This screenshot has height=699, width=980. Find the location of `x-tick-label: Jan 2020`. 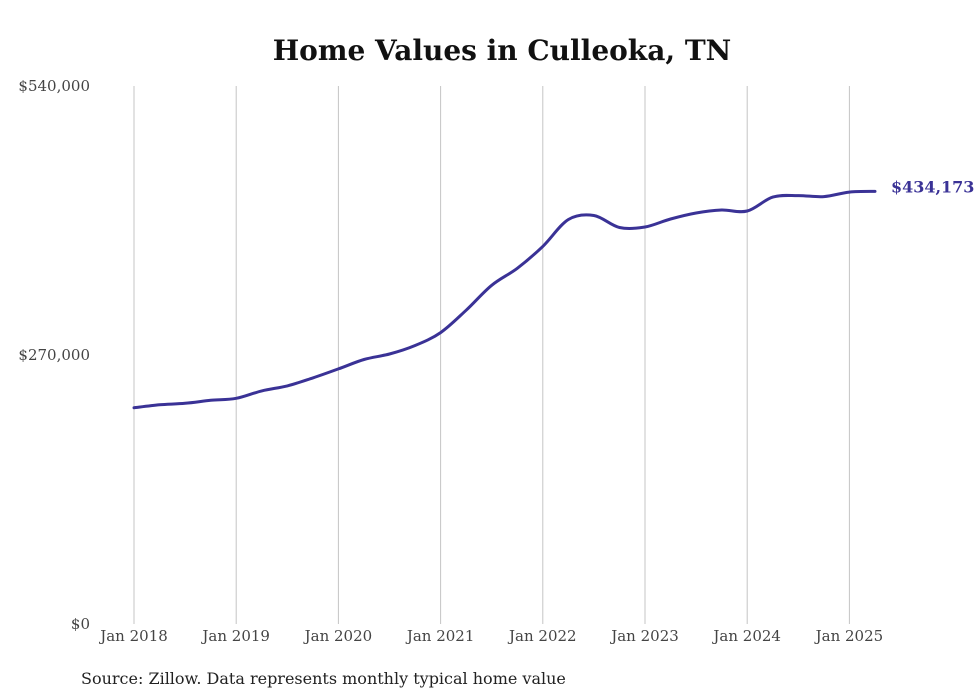

x-tick-label: Jan 2020 is located at coordinates (338, 636).